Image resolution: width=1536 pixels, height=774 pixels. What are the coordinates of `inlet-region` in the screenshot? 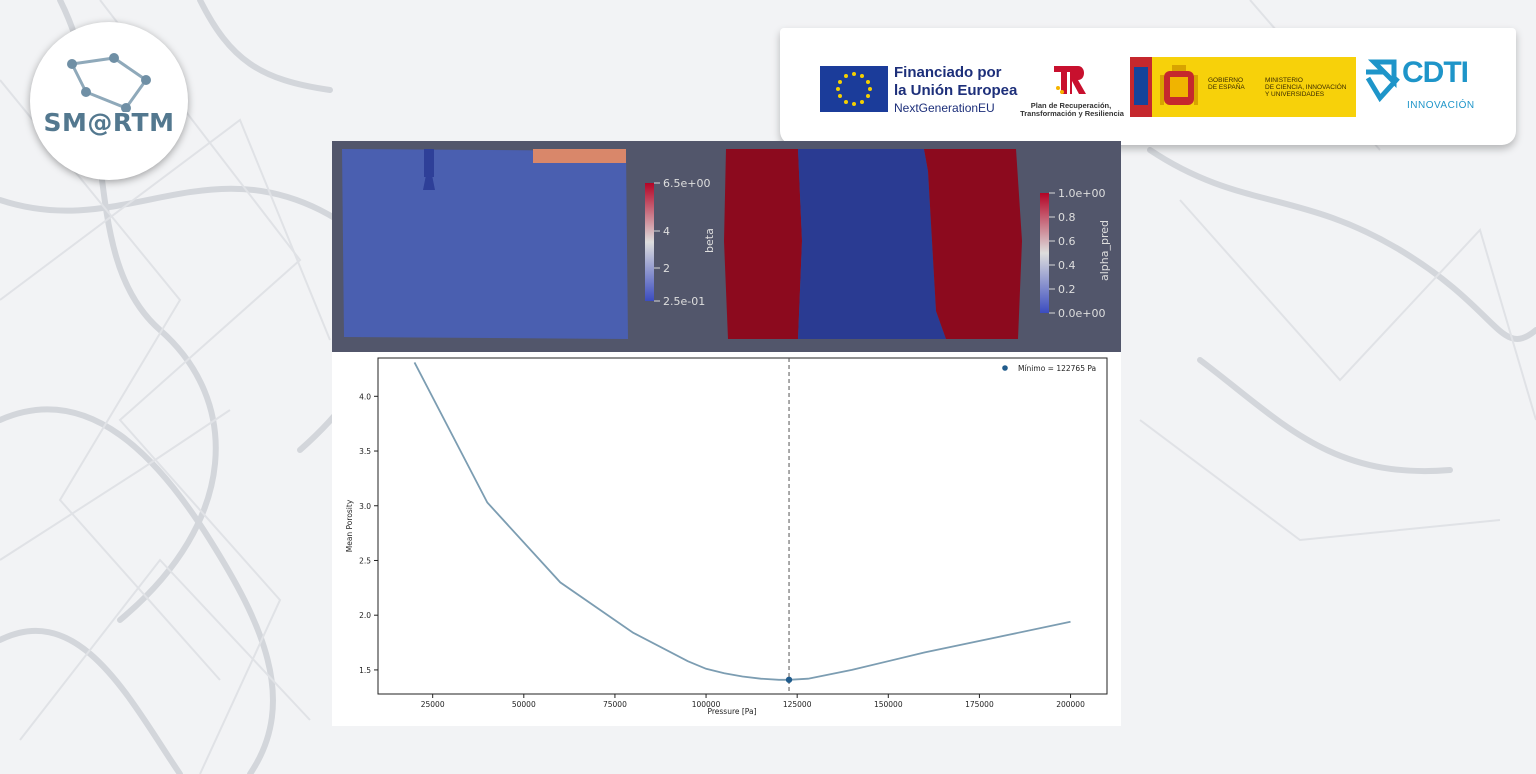 It's located at (429, 163).